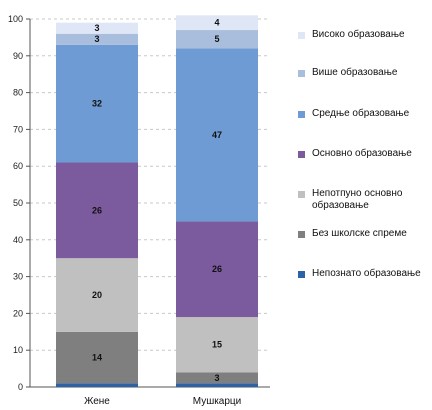 The height and width of the screenshot is (410, 432). Describe the element at coordinates (355, 72) in the screenshot. I see `legend-label: Више образовање` at that location.